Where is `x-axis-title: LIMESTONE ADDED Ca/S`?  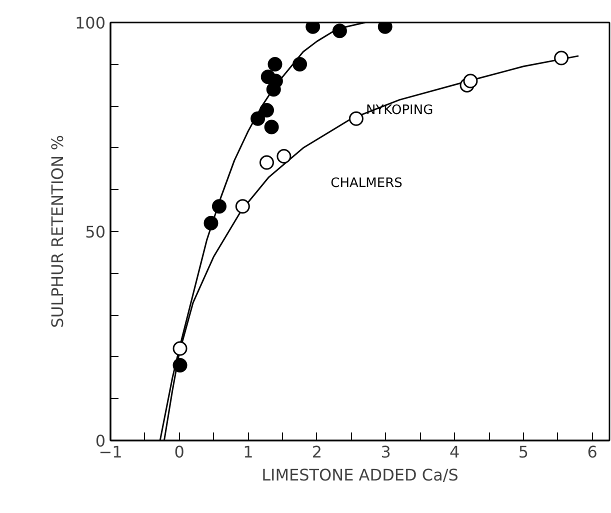 x-axis-title: LIMESTONE ADDED Ca/S is located at coordinates (360, 475).